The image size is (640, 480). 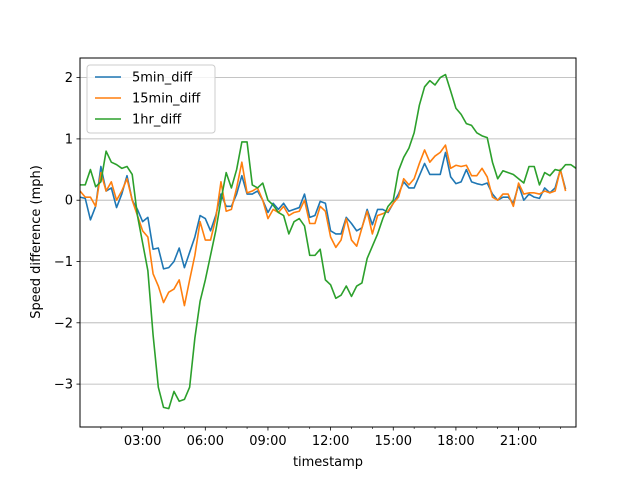 What do you see at coordinates (393, 441) in the screenshot?
I see `x-tick-label: 15:00` at bounding box center [393, 441].